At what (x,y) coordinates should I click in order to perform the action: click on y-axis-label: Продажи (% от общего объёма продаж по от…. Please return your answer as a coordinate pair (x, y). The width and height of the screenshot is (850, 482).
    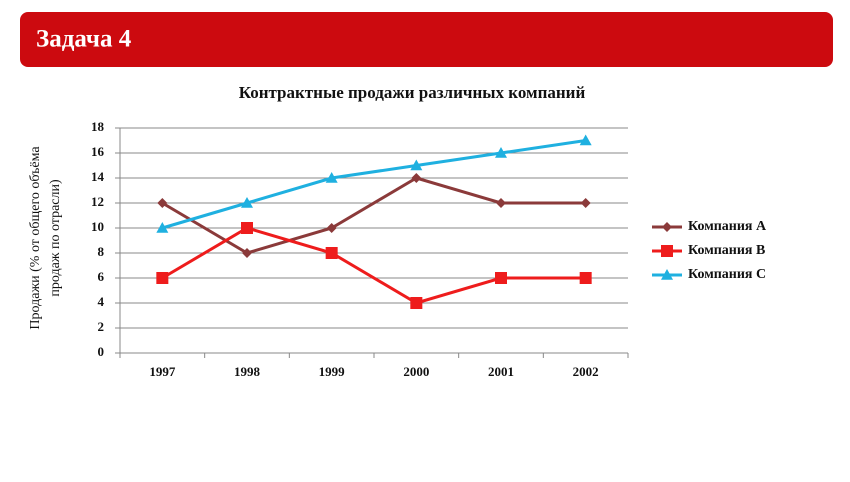
    Looking at the image, I should click on (45, 238).